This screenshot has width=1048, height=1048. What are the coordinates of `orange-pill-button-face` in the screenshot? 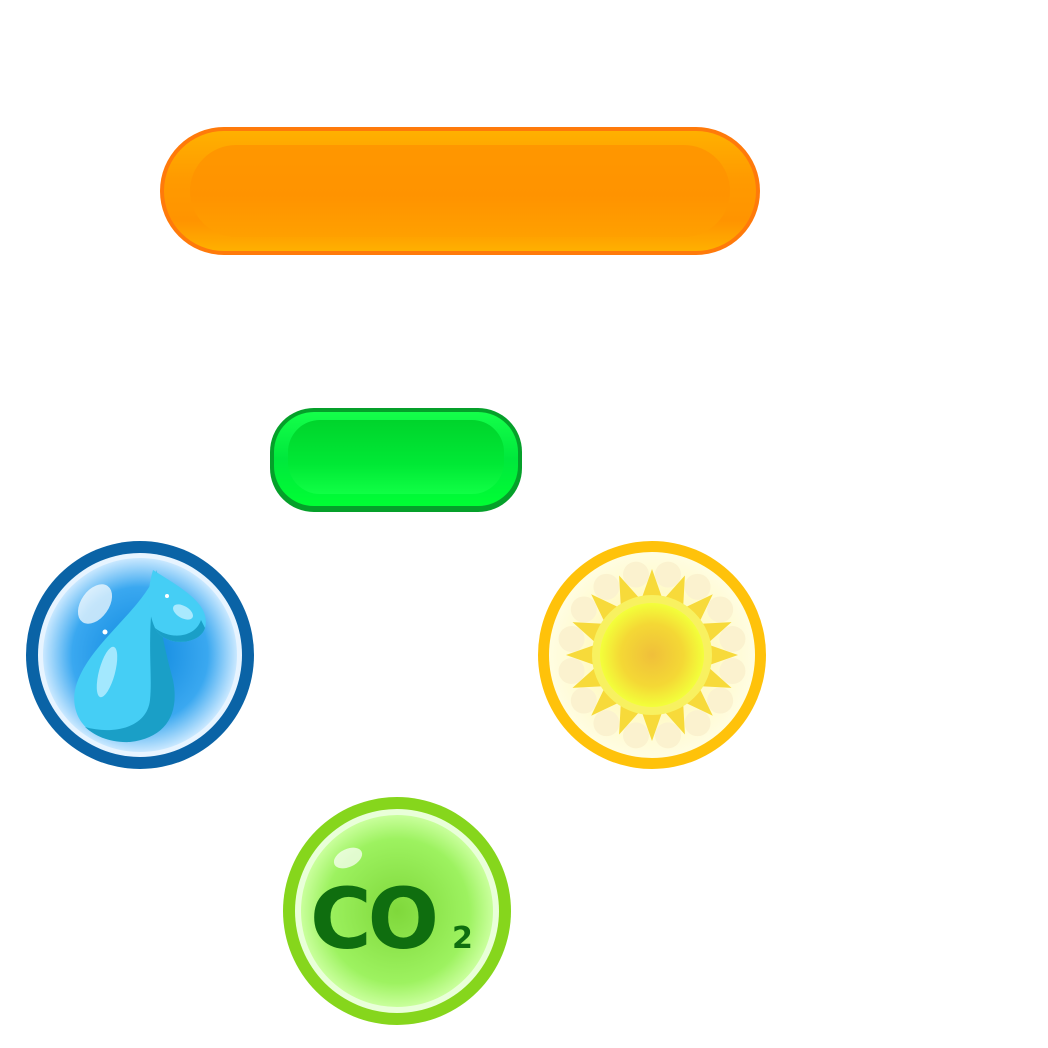 It's located at (460, 191).